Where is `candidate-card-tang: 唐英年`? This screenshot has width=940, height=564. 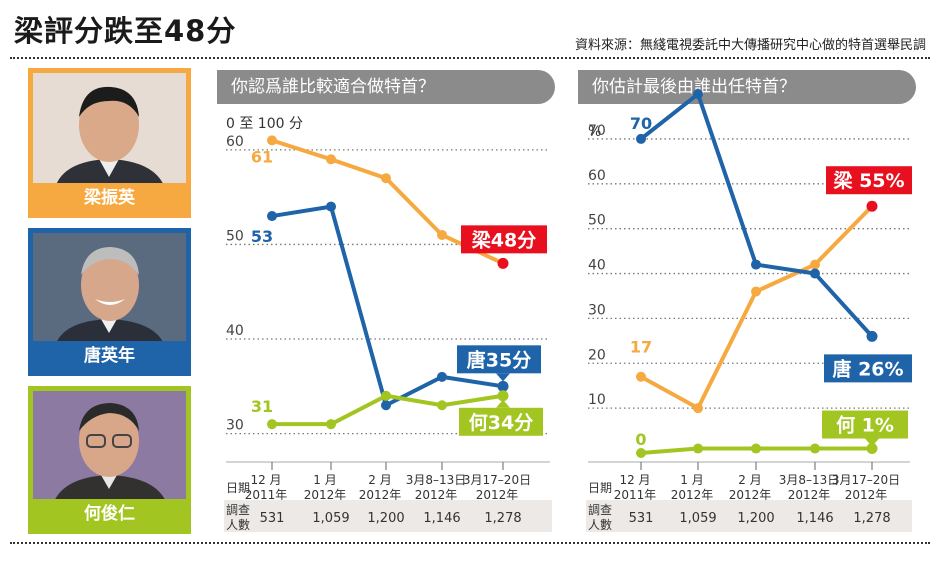
candidate-card-tang: 唐英年 is located at coordinates (109, 302).